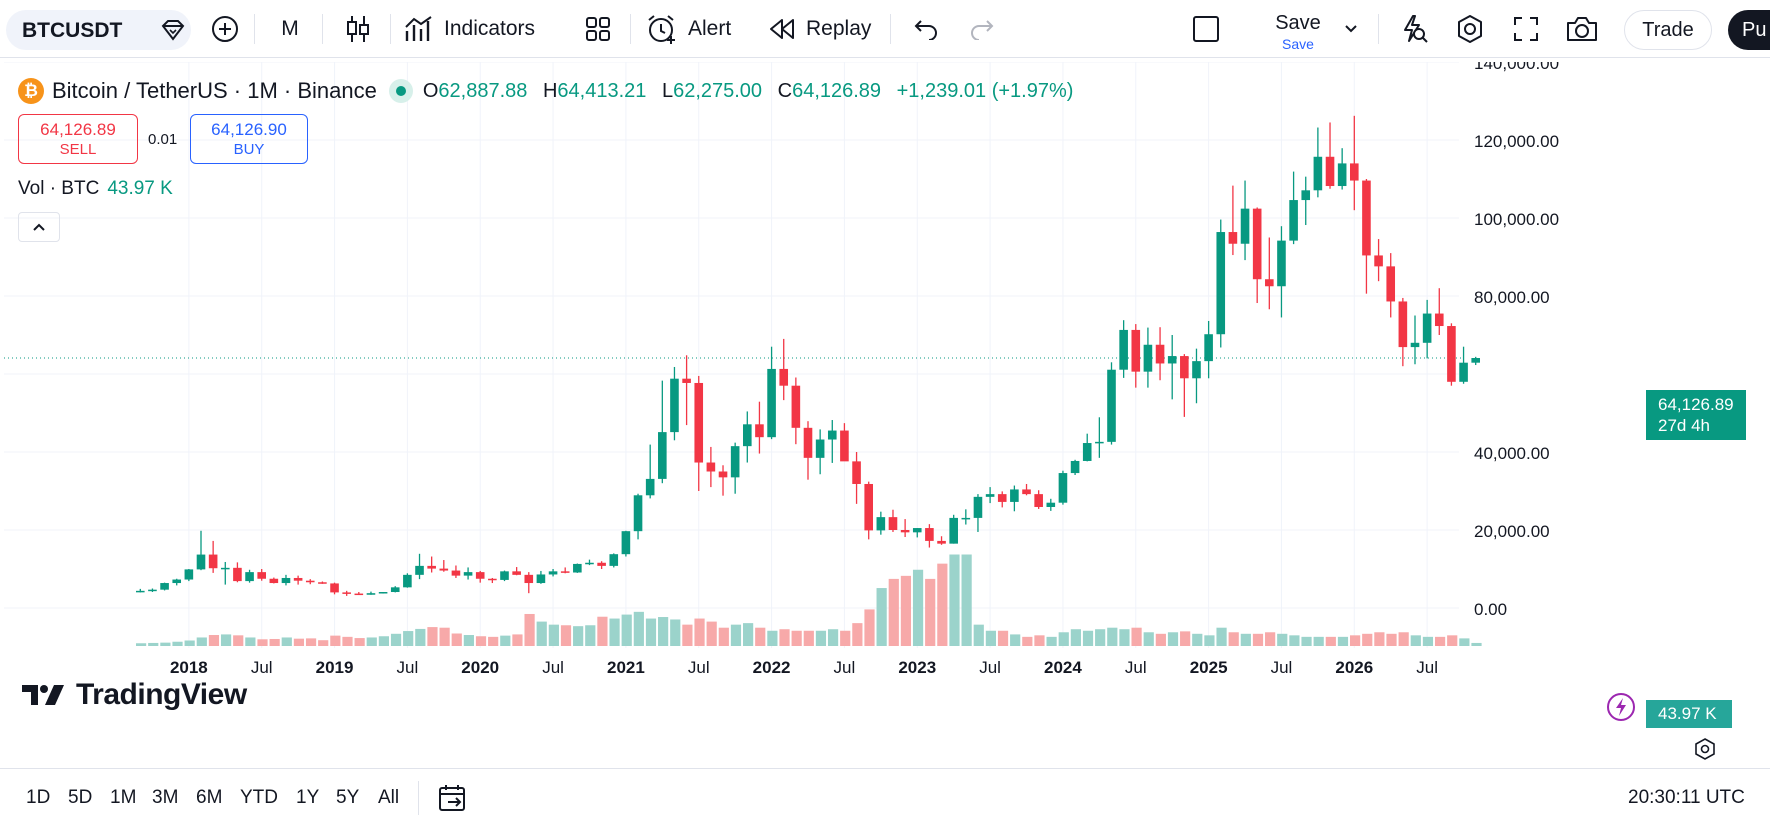  I want to click on range-1d-button: 1D, so click(38, 797).